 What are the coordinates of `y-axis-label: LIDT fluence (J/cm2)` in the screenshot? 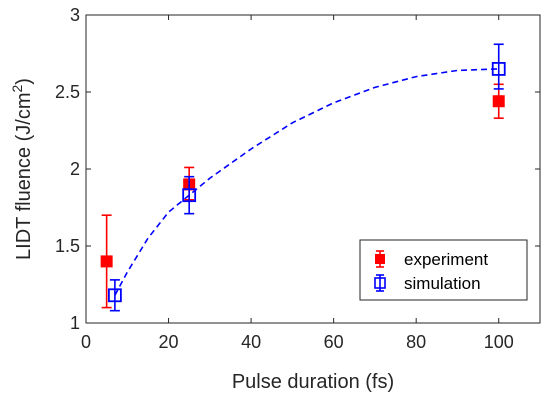 It's located at (22, 169).